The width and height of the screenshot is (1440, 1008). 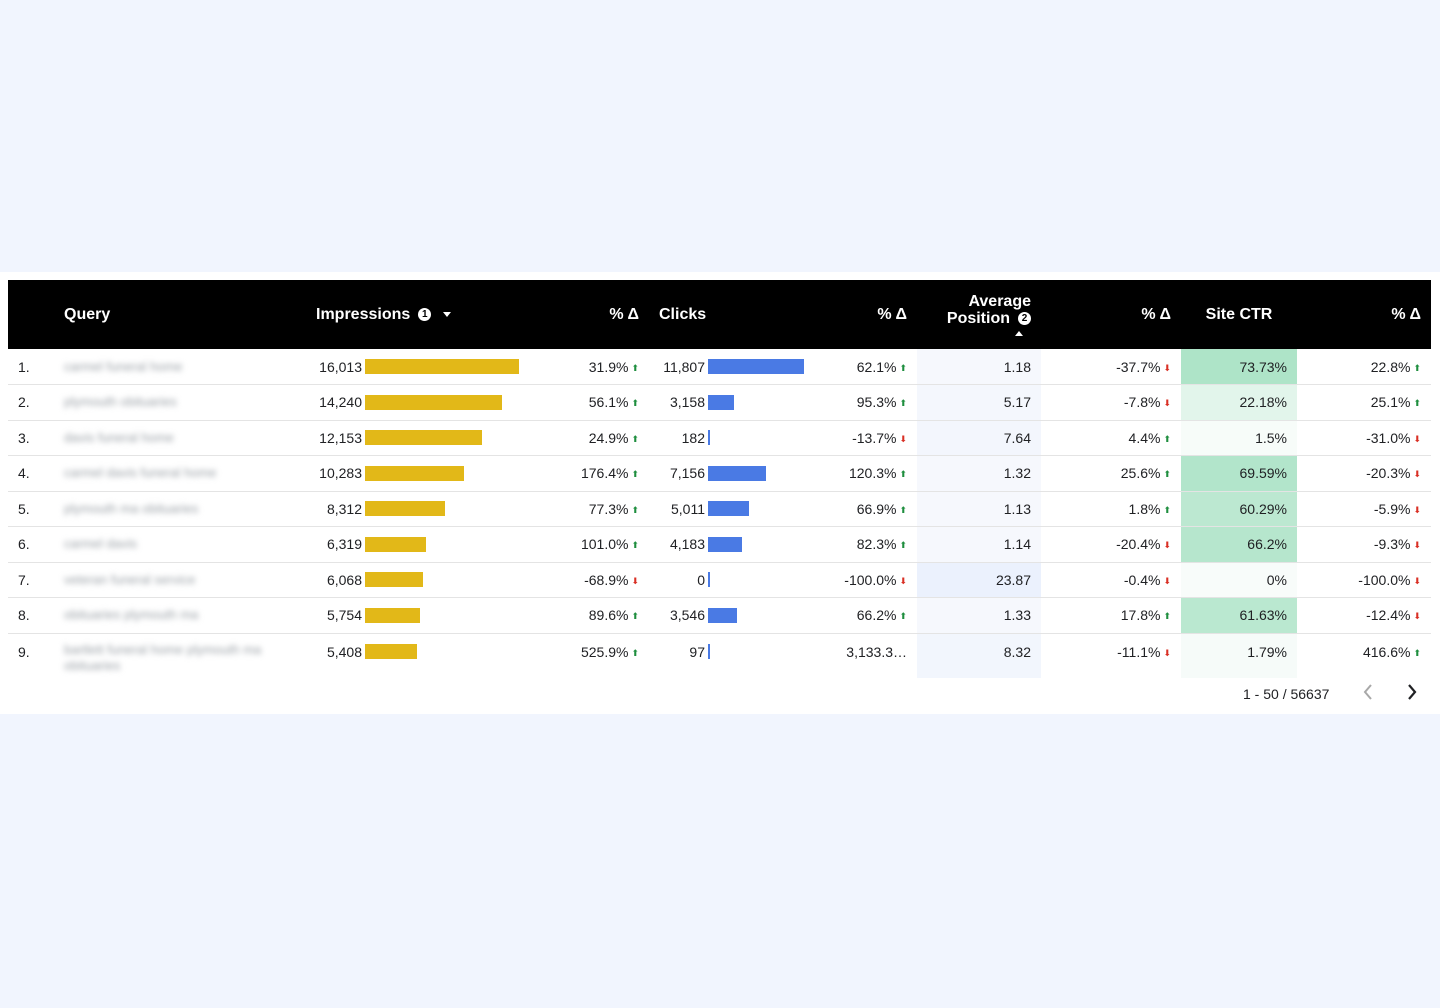 I want to click on clicks-delta-cell: 120.3% ⬆, so click(x=869, y=474).